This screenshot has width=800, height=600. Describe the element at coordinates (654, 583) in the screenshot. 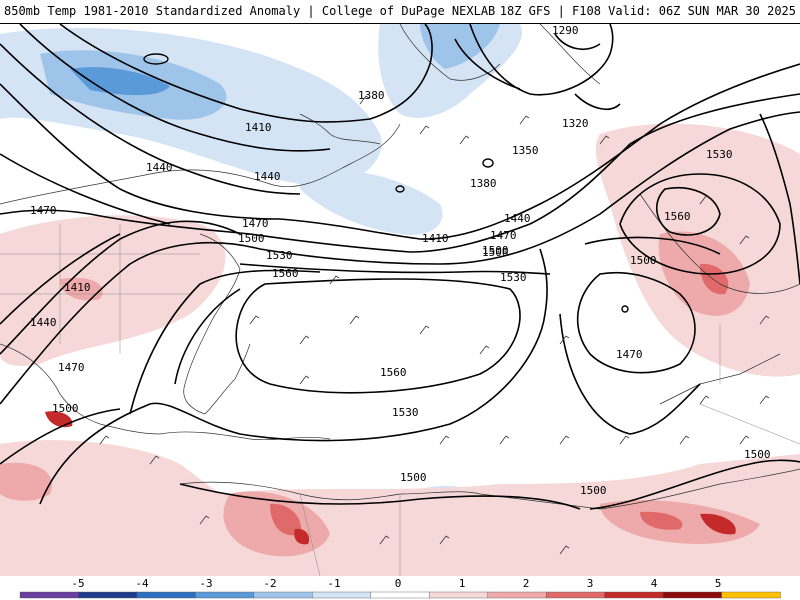

I see `color-scale-tick-label: 4` at that location.